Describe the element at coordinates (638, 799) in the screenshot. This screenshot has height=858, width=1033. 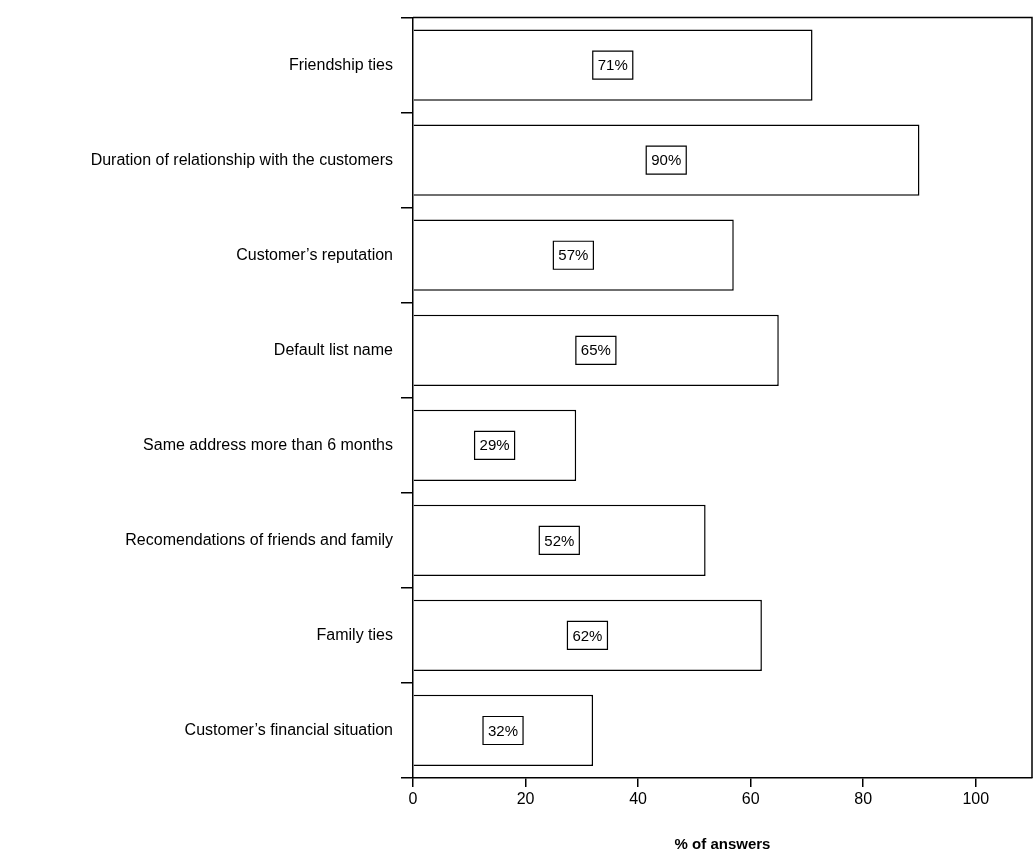
I see `x-tick-label: 40` at that location.